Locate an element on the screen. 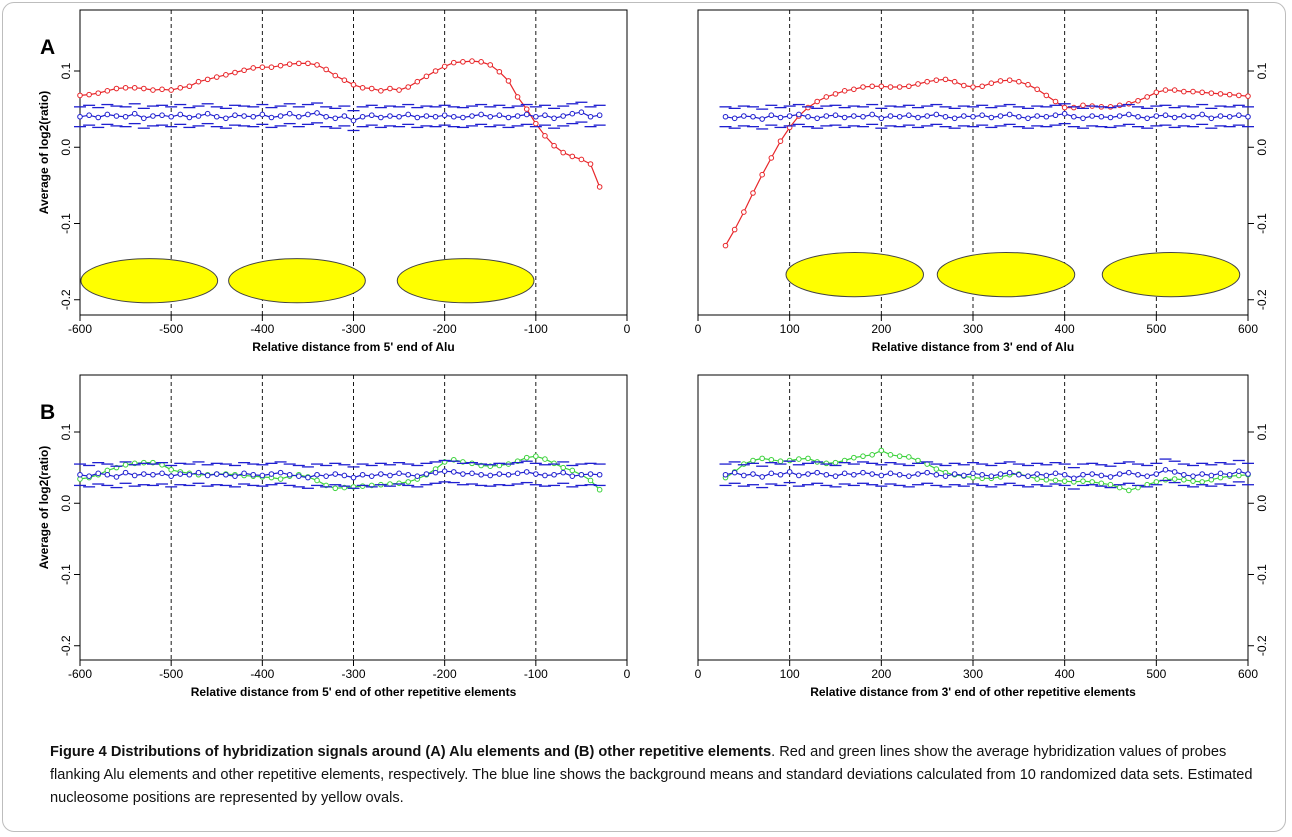 Image resolution: width=1292 pixels, height=837 pixels. x-tick-label: -300 is located at coordinates (353, 329).